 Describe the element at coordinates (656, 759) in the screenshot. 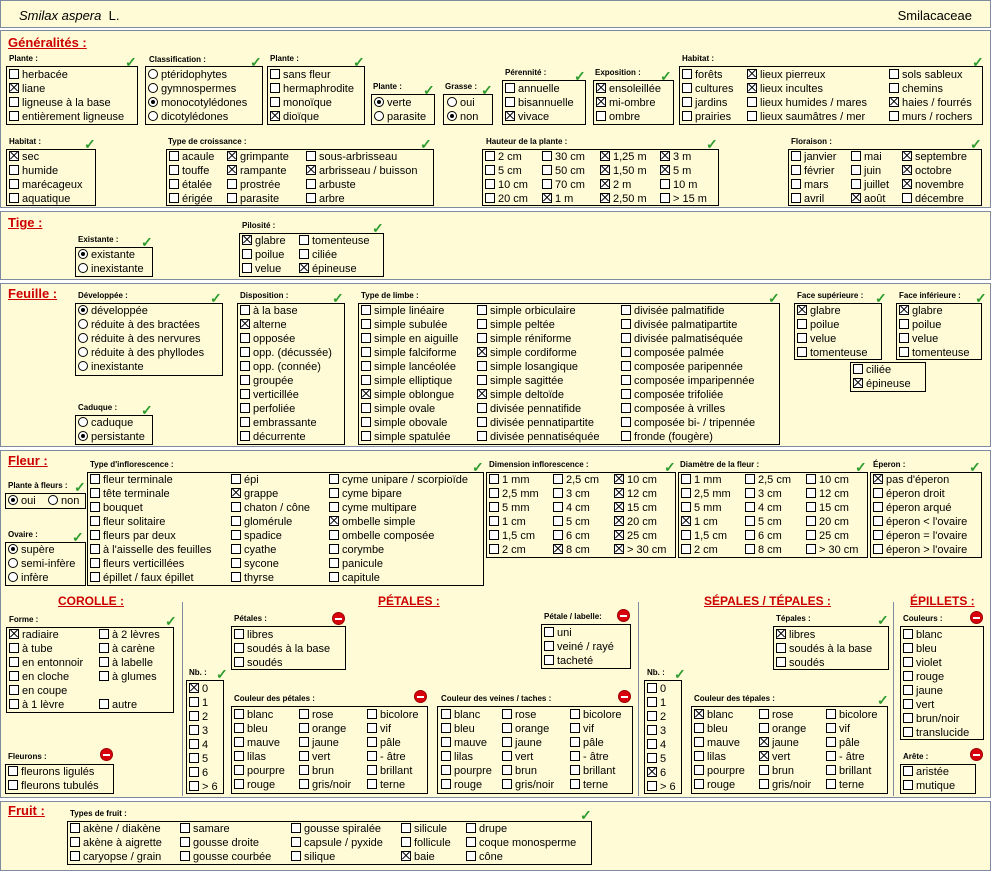

I see `checkbox-option: 5` at that location.